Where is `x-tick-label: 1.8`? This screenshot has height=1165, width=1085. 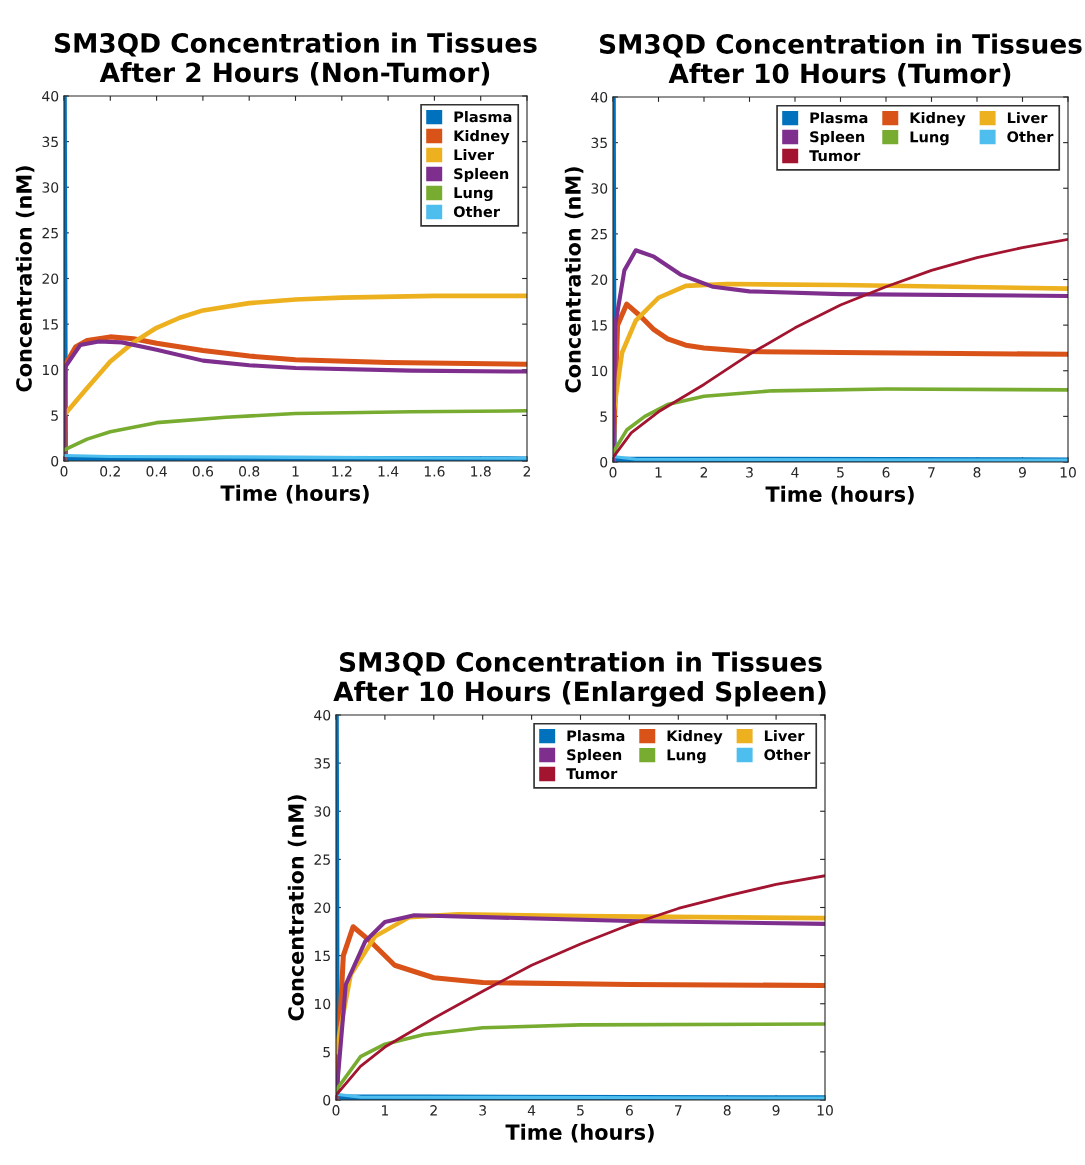
x-tick-label: 1.8 is located at coordinates (481, 471).